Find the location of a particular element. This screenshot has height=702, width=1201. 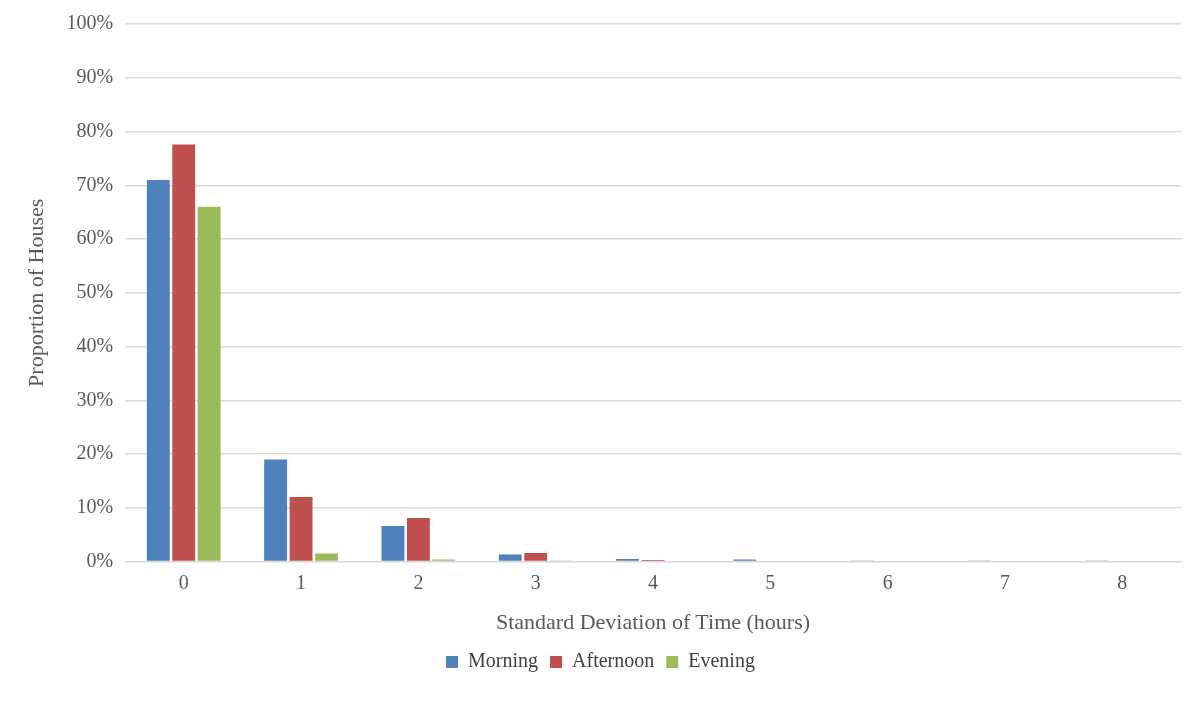

x-tick-label: 8 is located at coordinates (1122, 581).